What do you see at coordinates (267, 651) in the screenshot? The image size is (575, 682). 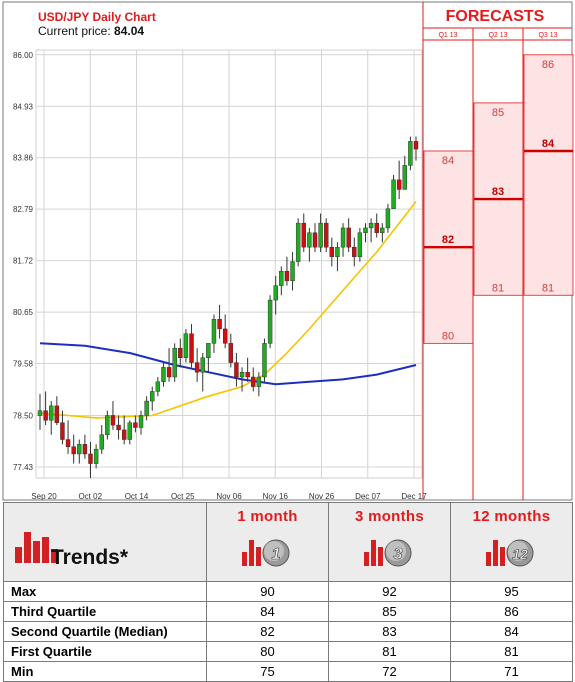 I see `cell-value: 80` at bounding box center [267, 651].